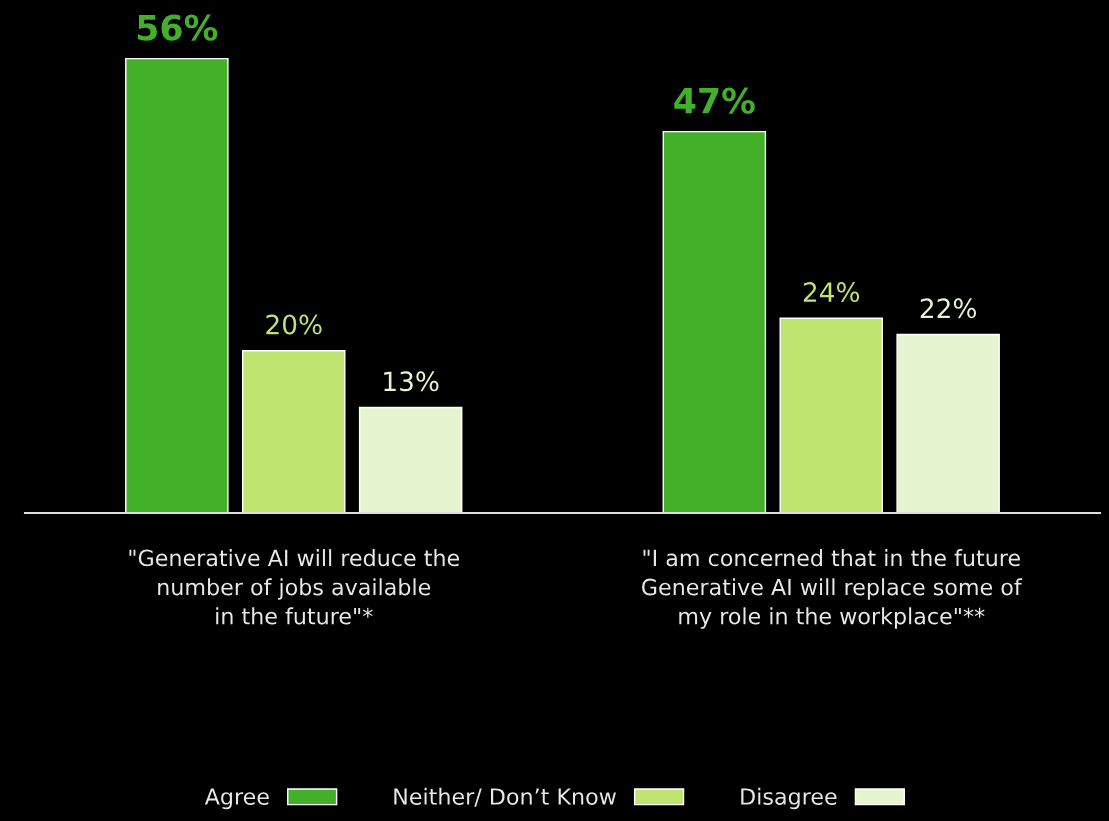 Image resolution: width=1109 pixels, height=821 pixels. What do you see at coordinates (411, 381) in the screenshot?
I see `data-label: 13%` at bounding box center [411, 381].